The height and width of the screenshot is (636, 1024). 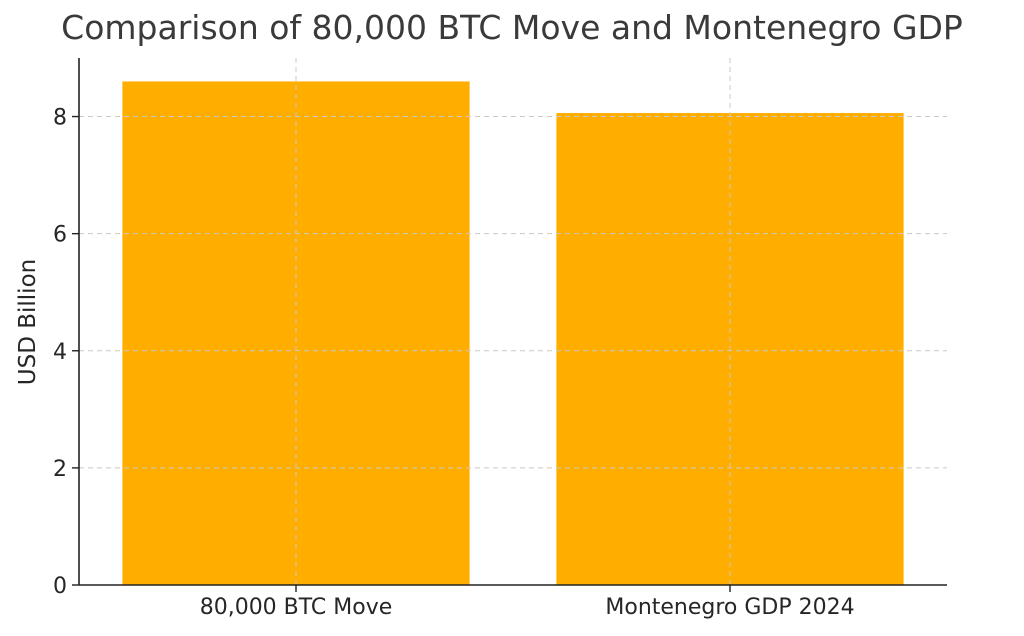 What do you see at coordinates (60, 469) in the screenshot?
I see `y-tick-label-1: 2` at bounding box center [60, 469].